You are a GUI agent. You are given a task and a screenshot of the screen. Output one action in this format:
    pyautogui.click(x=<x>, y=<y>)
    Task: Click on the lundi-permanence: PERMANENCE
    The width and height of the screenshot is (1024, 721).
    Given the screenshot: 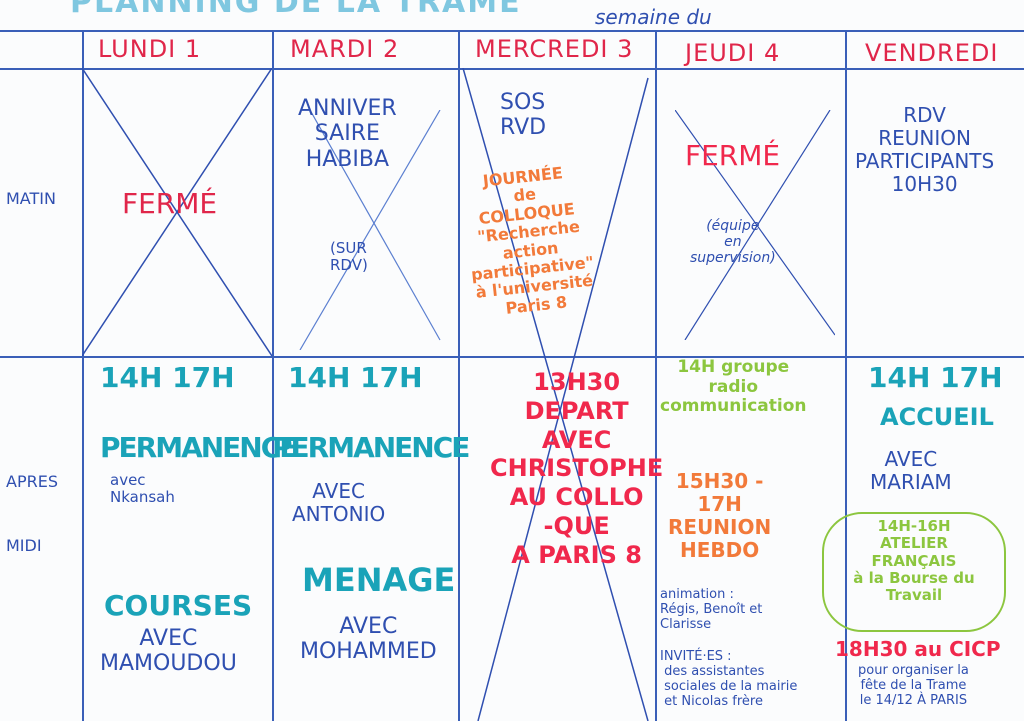 What is the action you would take?
    pyautogui.click(x=199, y=447)
    